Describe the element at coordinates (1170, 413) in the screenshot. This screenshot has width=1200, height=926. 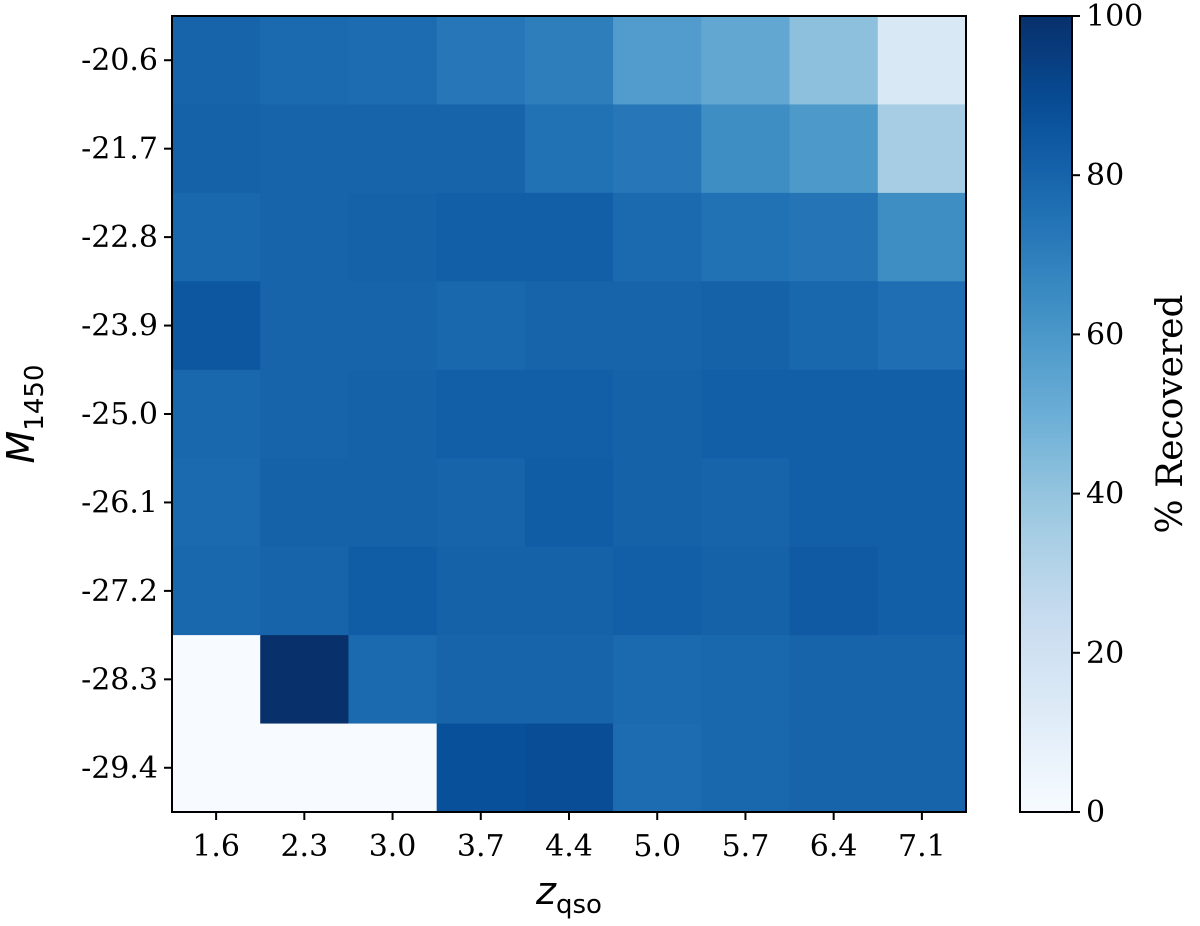
I see `colorbar-label: % Recovered` at that location.